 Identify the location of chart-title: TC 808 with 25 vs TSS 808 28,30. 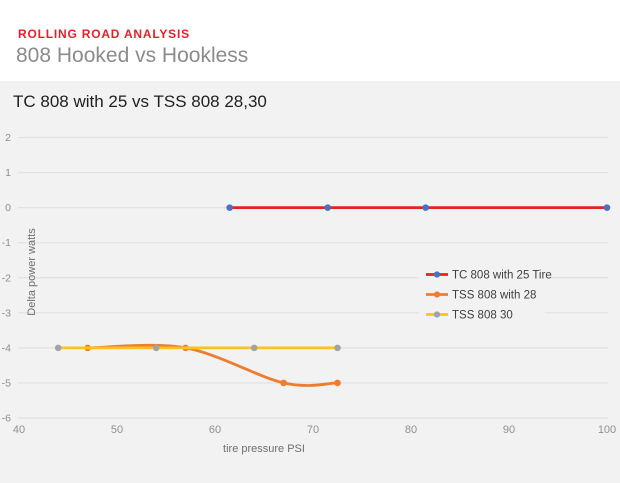
(140, 101).